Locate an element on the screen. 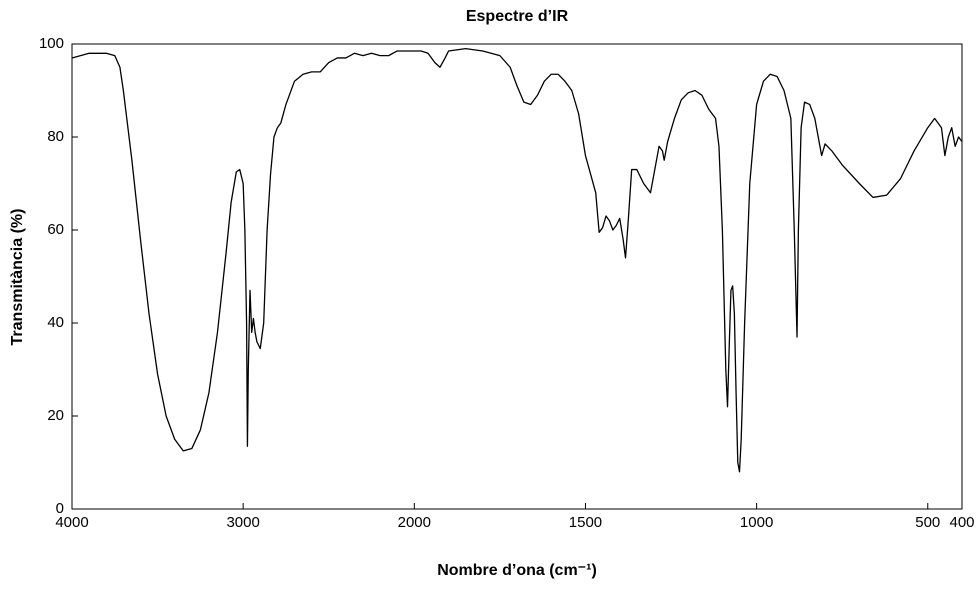 Image resolution: width=978 pixels, height=589 pixels. x-tick-label: 3000 is located at coordinates (242, 522).